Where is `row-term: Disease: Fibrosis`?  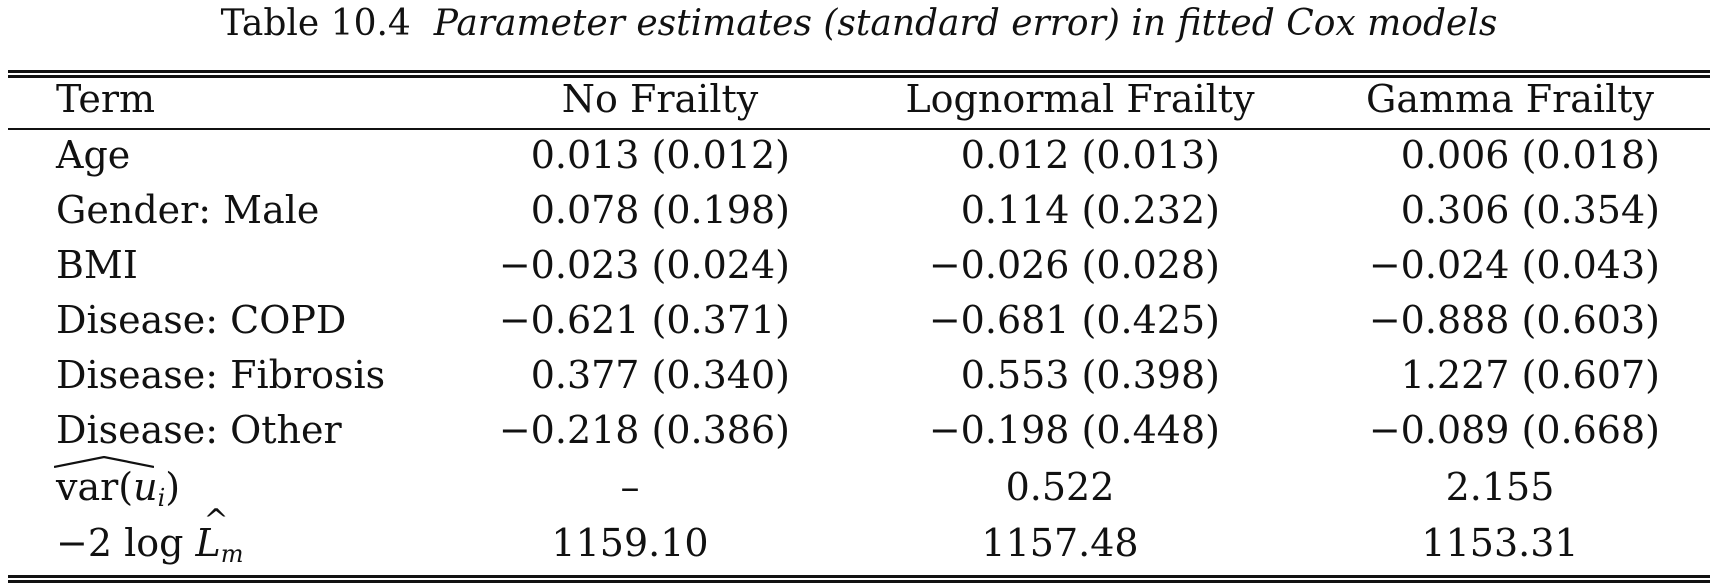 row-term: Disease: Fibrosis is located at coordinates (221, 375).